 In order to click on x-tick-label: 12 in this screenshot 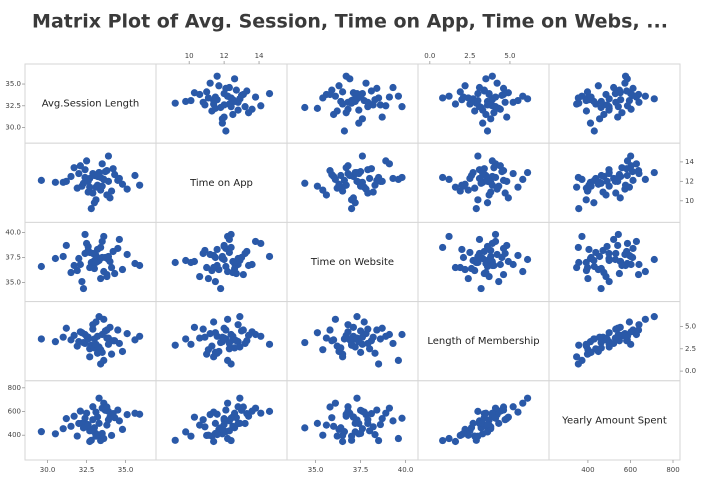, I will do `click(224, 56)`.